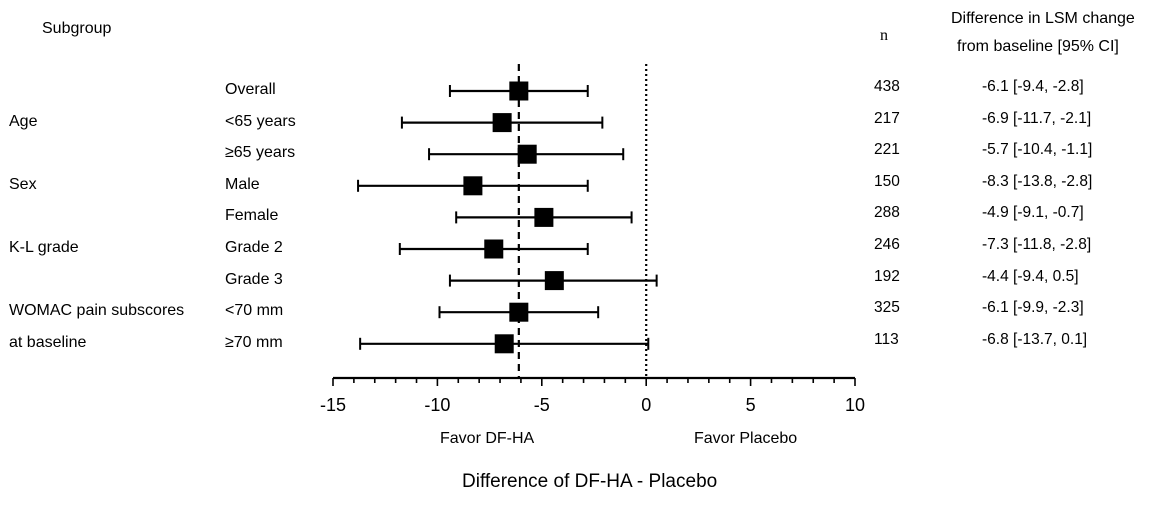  What do you see at coordinates (886, 339) in the screenshot?
I see `sample-size: 113` at bounding box center [886, 339].